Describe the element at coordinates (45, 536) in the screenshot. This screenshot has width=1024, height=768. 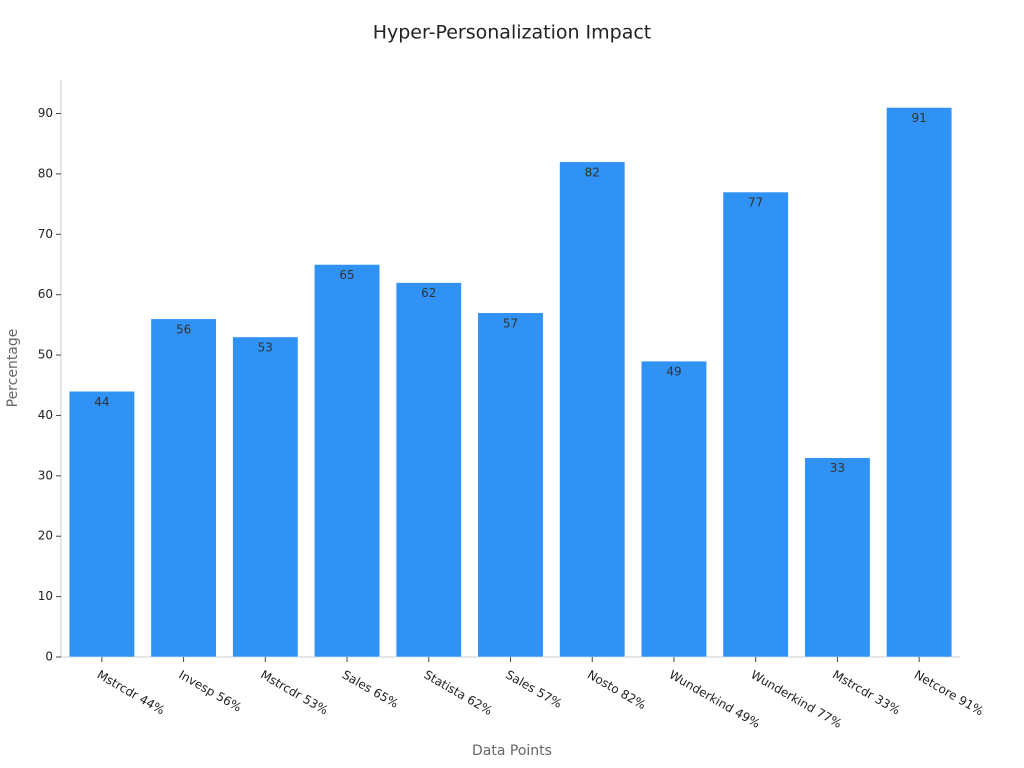
I see `y-tick-label: 20` at that location.